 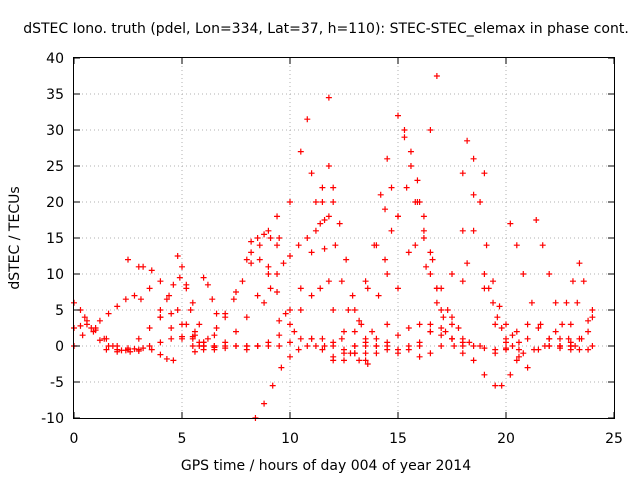 What do you see at coordinates (55, 95) in the screenshot?
I see `y-tick-label: 35` at bounding box center [55, 95].